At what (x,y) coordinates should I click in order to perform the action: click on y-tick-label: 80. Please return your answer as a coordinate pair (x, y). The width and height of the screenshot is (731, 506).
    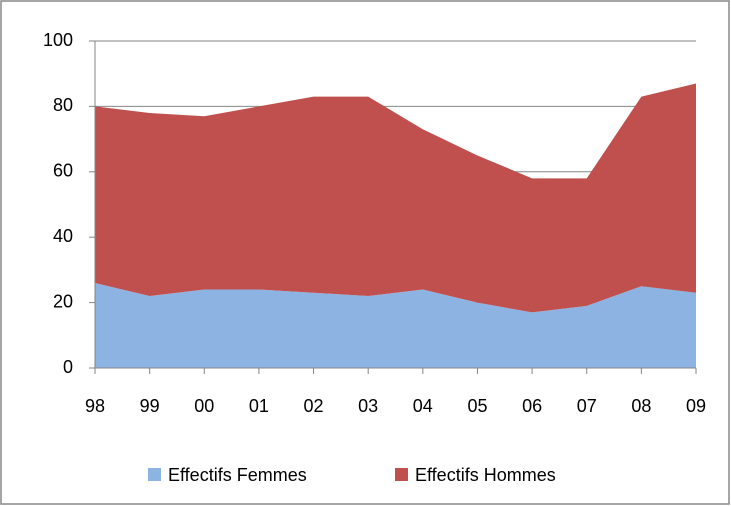
    Looking at the image, I should click on (63, 105).